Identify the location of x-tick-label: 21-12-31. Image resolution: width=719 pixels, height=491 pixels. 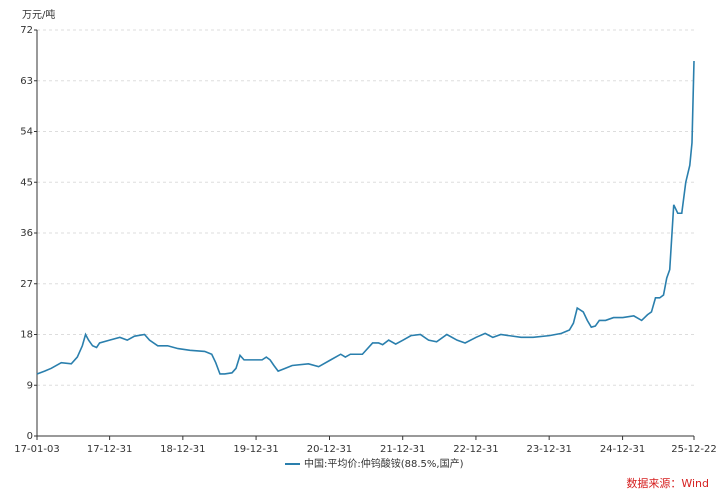
(402, 449).